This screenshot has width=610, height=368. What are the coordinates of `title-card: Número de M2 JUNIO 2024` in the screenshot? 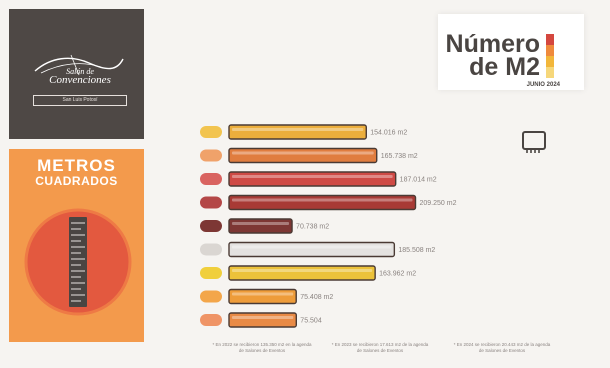 It's located at (511, 52).